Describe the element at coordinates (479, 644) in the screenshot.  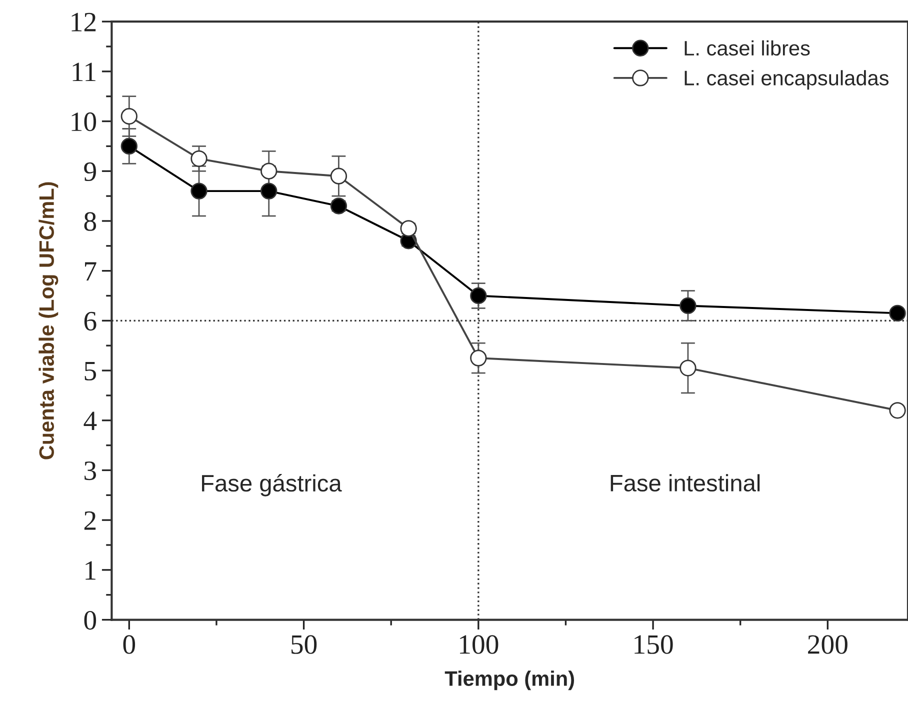
I see `x-tick-label: 100` at that location.